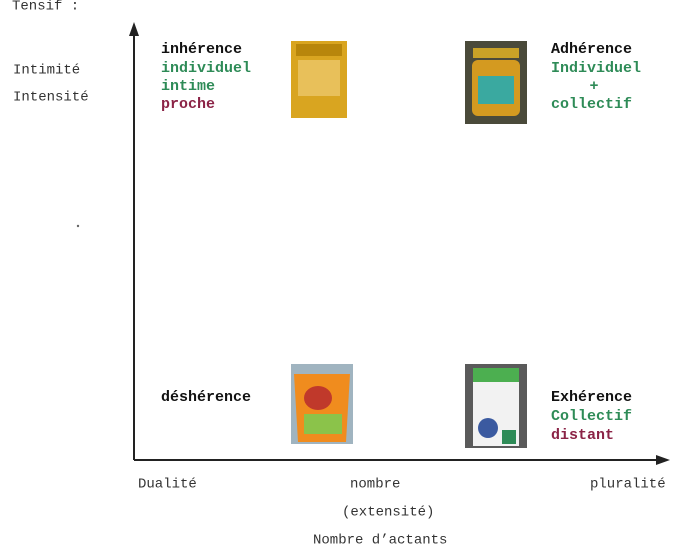 The height and width of the screenshot is (548, 678). I want to click on x-axis-label: (extensité), so click(388, 513).